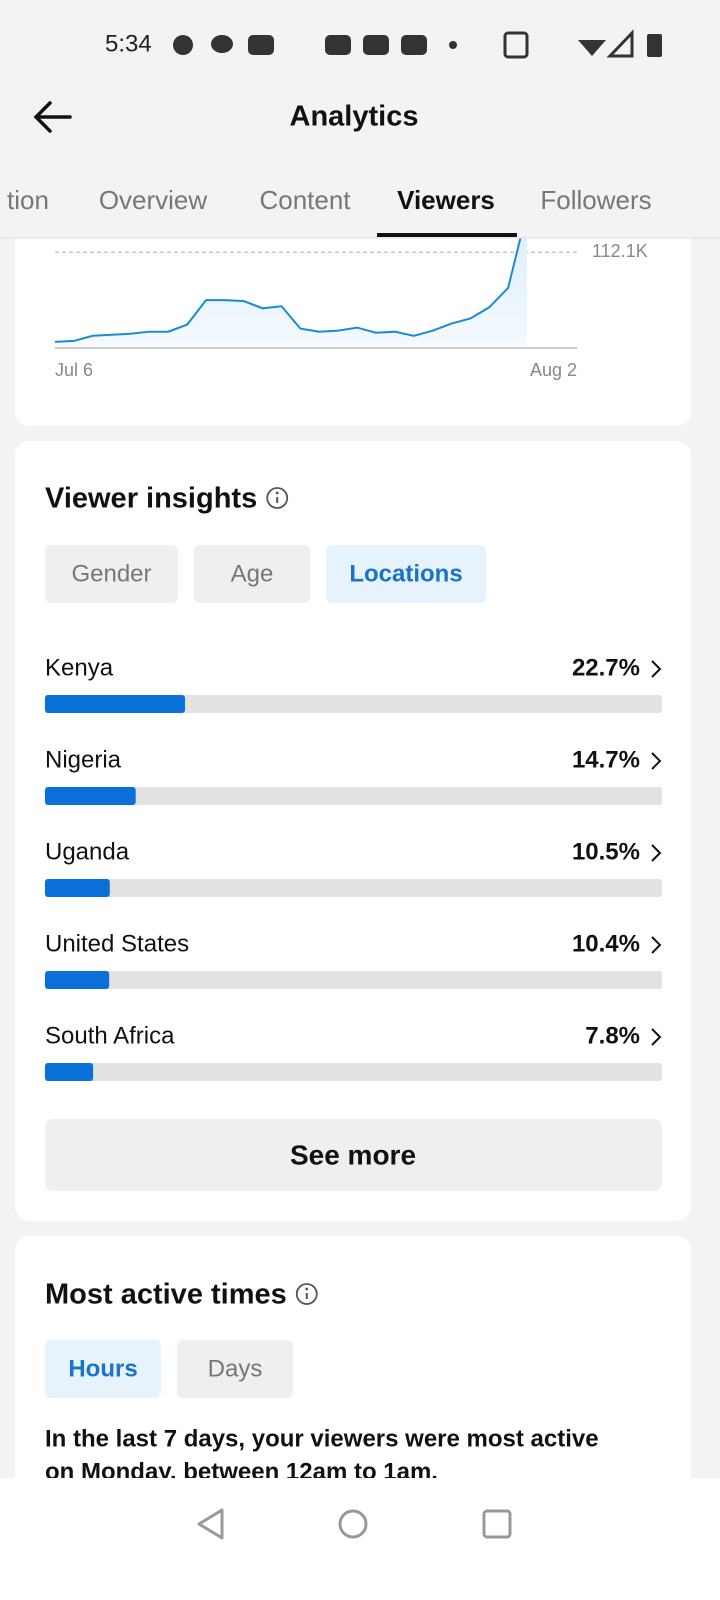 Image resolution: width=720 pixels, height=1600 pixels. I want to click on tab: Overview, so click(153, 200).